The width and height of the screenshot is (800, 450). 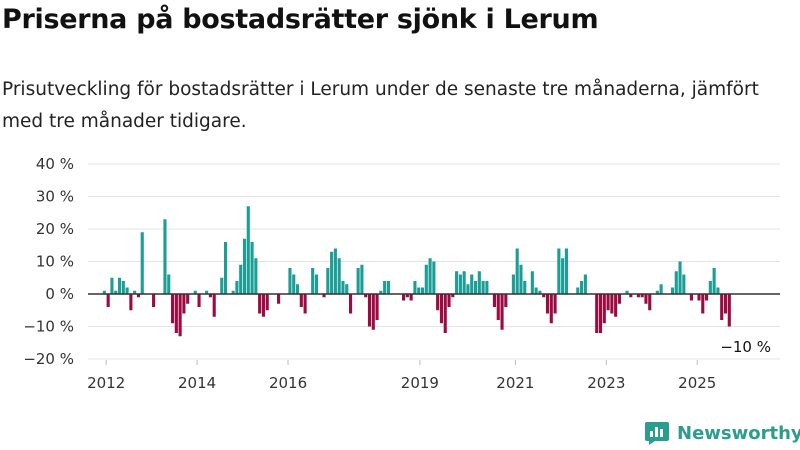 What do you see at coordinates (48, 359) in the screenshot?
I see `y-tick-label: −20 %` at bounding box center [48, 359].